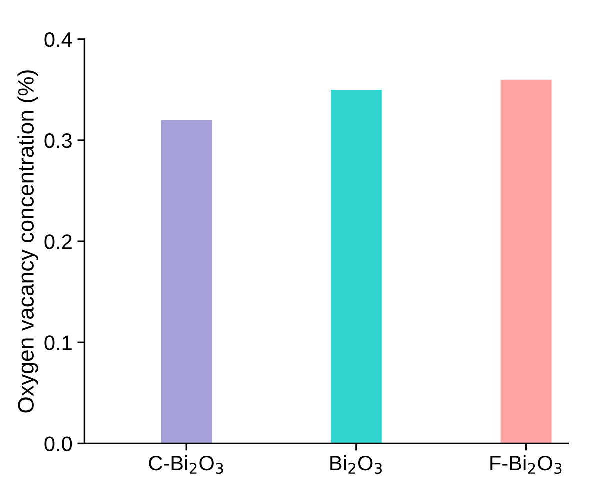  What do you see at coordinates (58, 40) in the screenshot?
I see `y-tick-label: 0.4` at bounding box center [58, 40].